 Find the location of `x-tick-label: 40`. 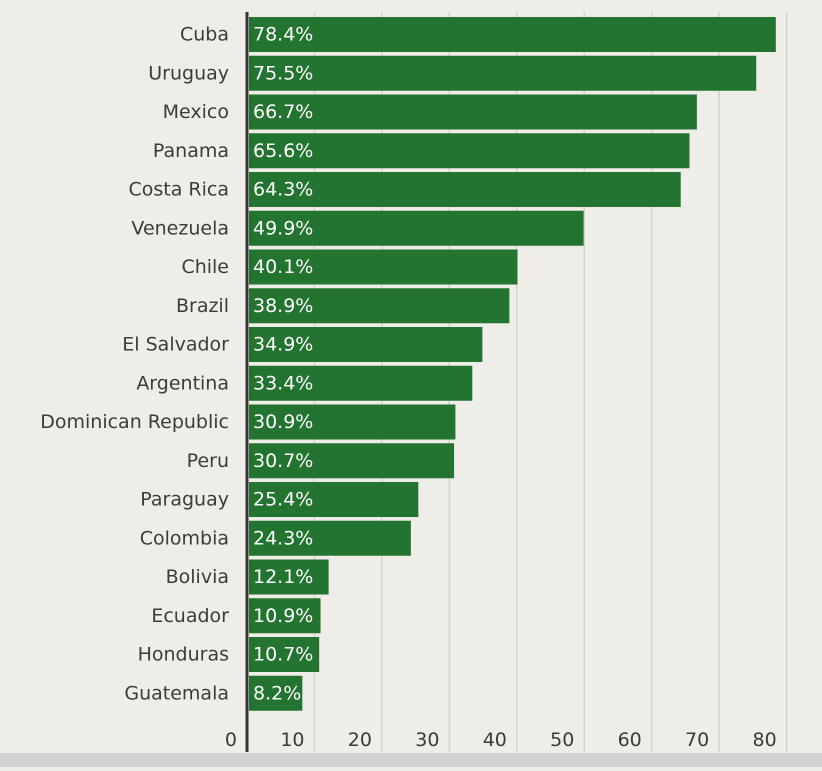

x-tick-label: 40 is located at coordinates (495, 740).